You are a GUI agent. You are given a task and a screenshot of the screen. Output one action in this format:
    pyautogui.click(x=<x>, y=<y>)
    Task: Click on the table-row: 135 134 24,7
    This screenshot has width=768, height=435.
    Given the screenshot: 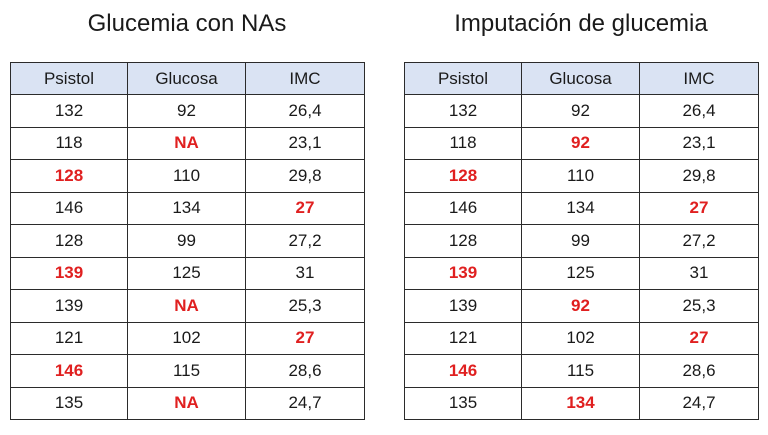 What is the action you would take?
    pyautogui.click(x=581, y=403)
    